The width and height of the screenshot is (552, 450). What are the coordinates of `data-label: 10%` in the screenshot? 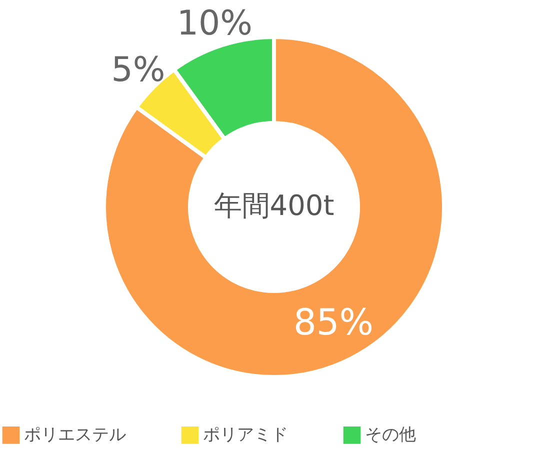 It's located at (214, 23).